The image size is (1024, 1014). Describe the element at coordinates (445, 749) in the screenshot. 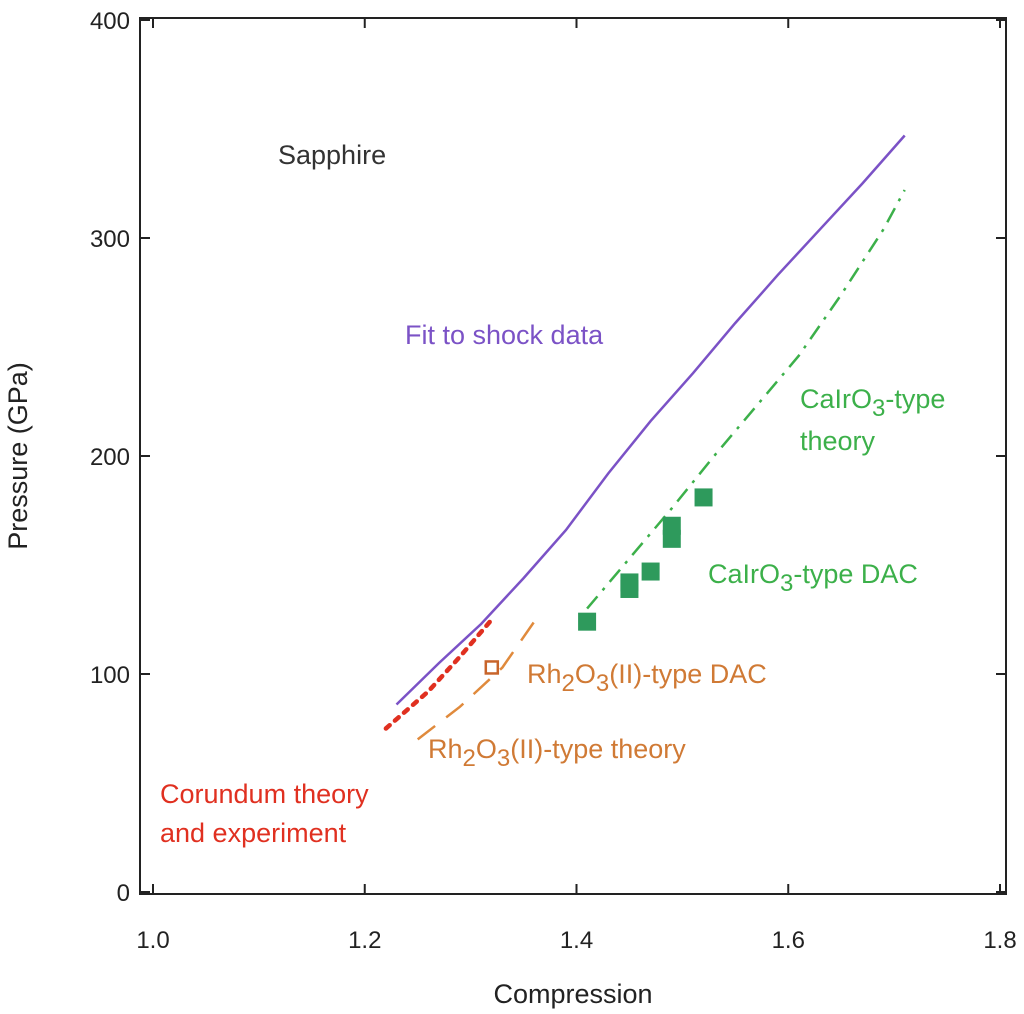

I see `annotation-rh2o3-theory-main: Rh` at that location.